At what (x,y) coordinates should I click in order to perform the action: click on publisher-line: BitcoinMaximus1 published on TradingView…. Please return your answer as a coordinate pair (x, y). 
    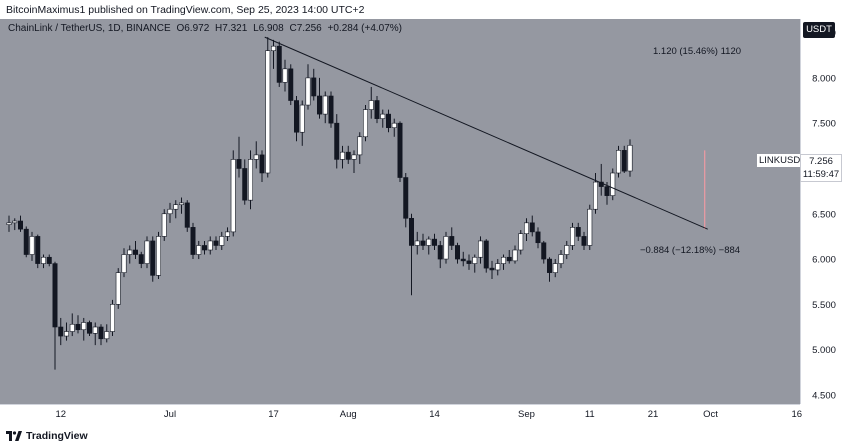
    Looking at the image, I should click on (185, 10).